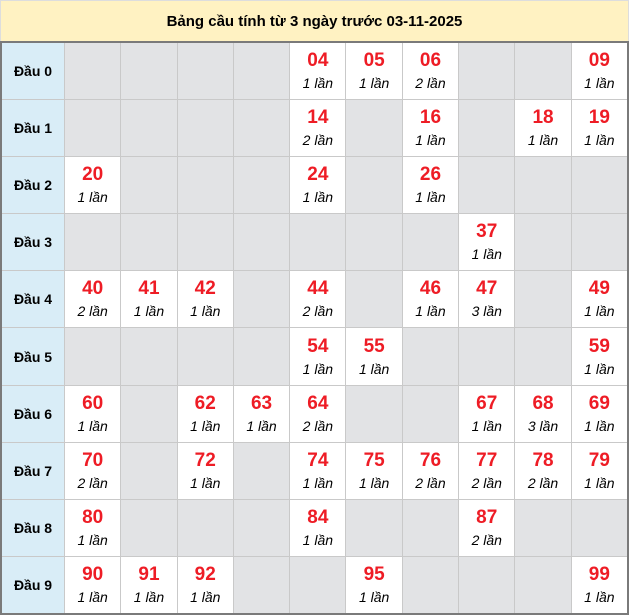 This screenshot has height=615, width=629. Describe the element at coordinates (33, 470) in the screenshot. I see `row-label: Đầu 7` at that location.